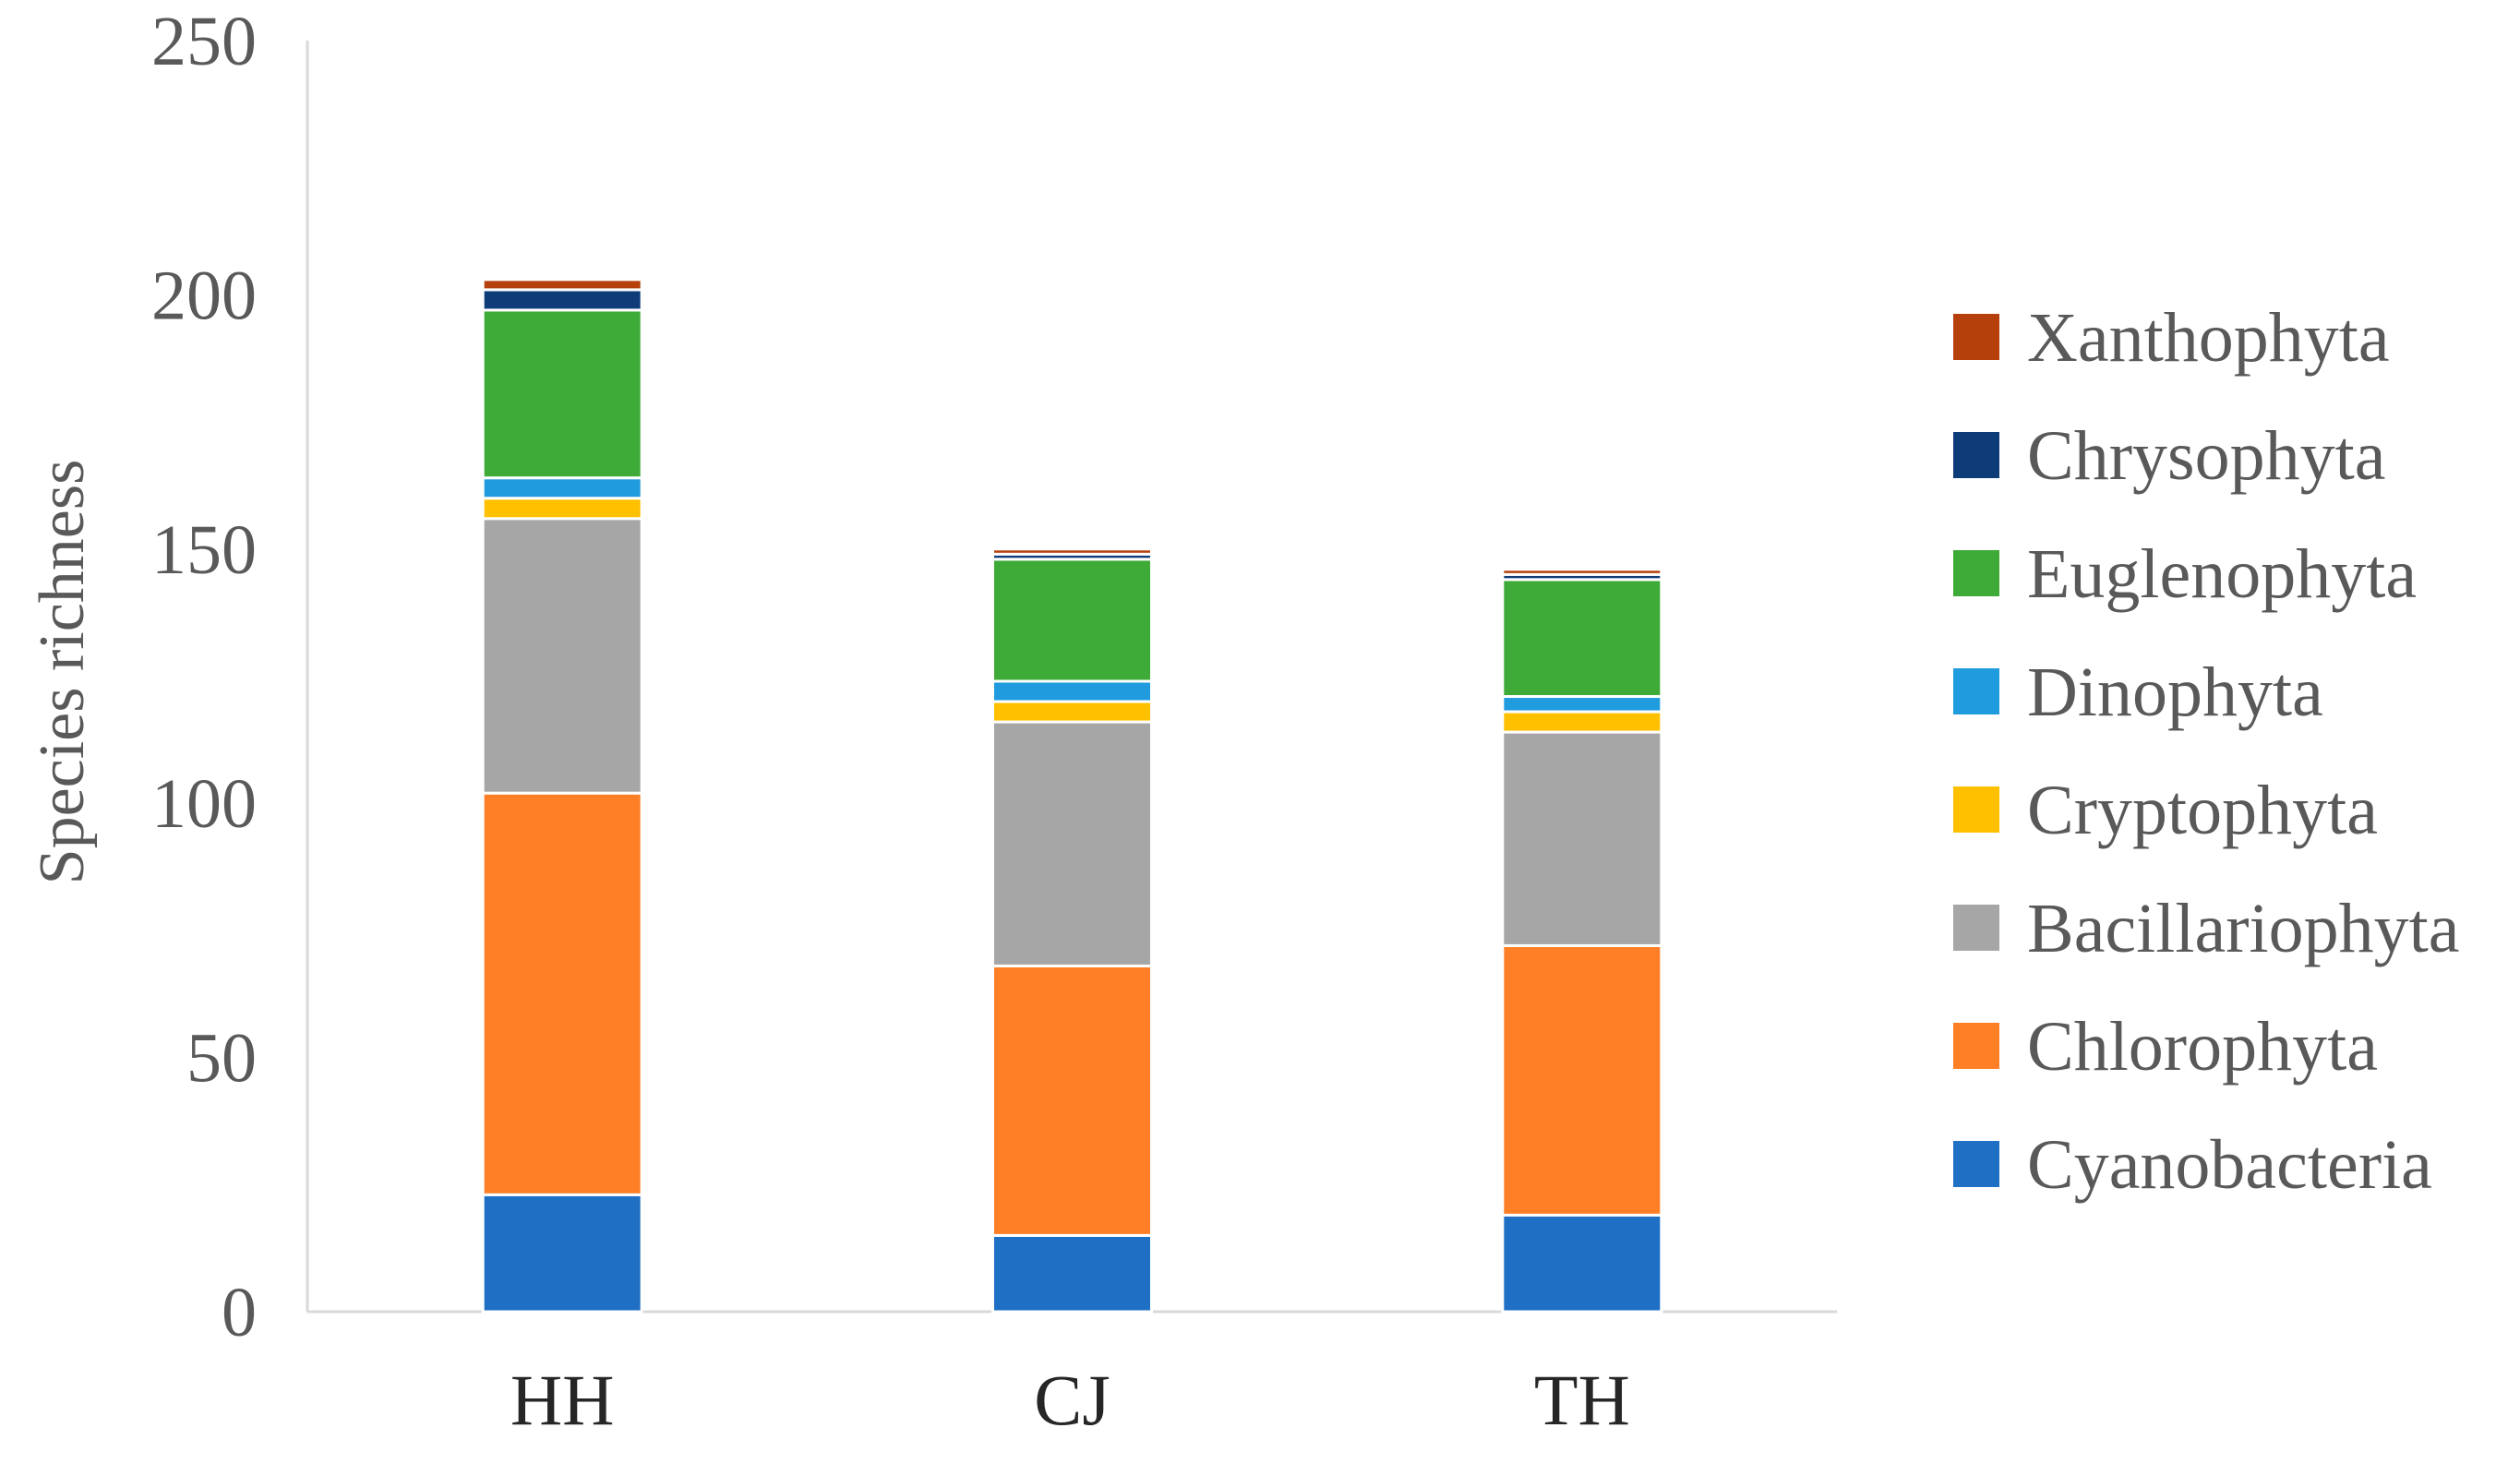 The height and width of the screenshot is (1464, 2520). Describe the element at coordinates (1582, 572) in the screenshot. I see `bar-segment-xanthophyta-th` at that location.